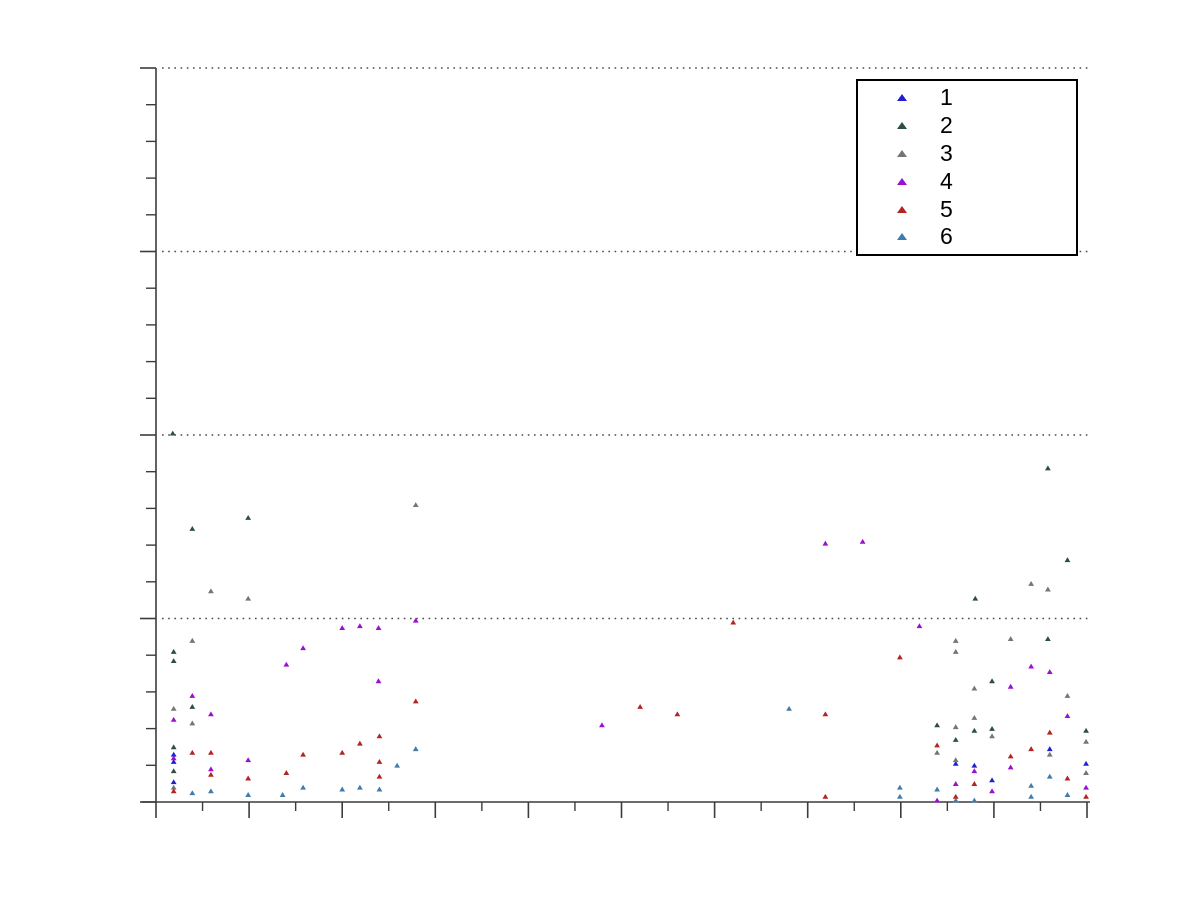 The width and height of the screenshot is (1201, 901). What do you see at coordinates (967, 98) in the screenshot?
I see `legend-item-1: 1` at bounding box center [967, 98].